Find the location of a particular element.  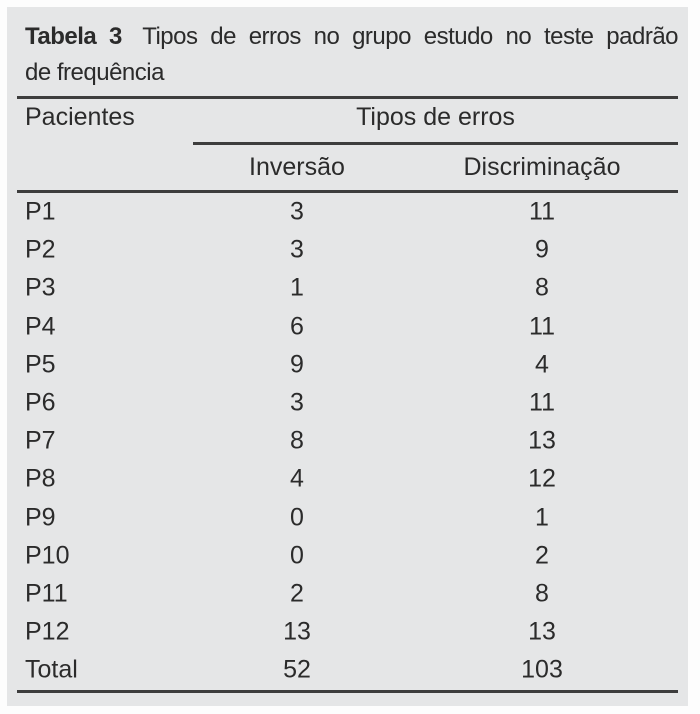

discriminacao-cell: 9 is located at coordinates (542, 249).